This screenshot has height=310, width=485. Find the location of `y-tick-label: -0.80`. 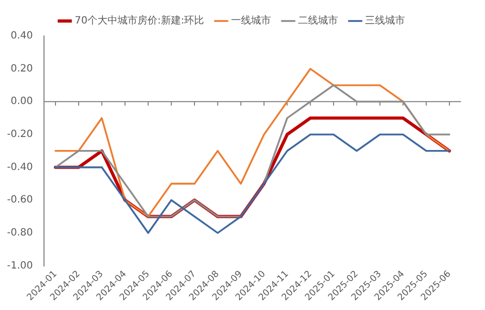

y-tick-label: -0.80 is located at coordinates (20, 233).